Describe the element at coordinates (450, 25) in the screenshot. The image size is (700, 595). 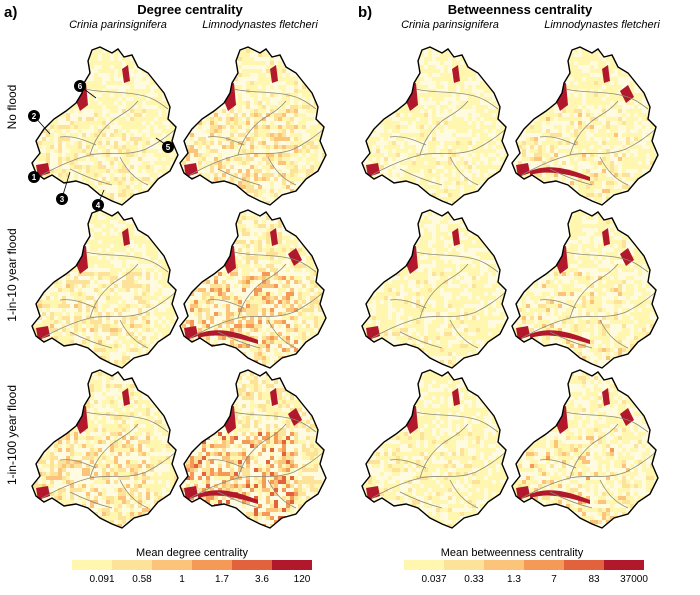
I see `species-label-b1: Crinia parinsignifera` at that location.